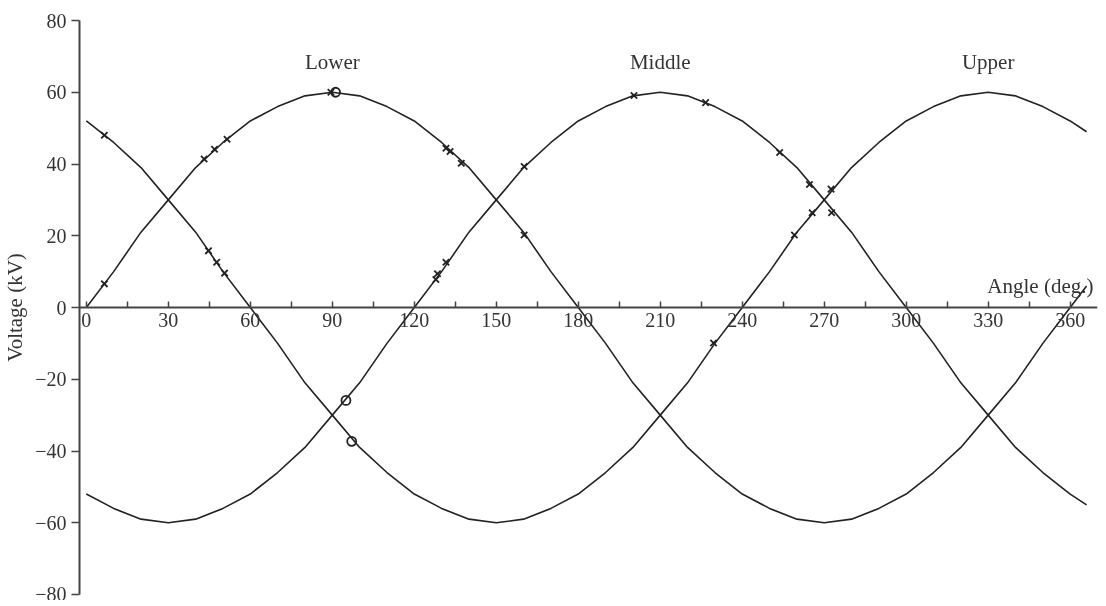 The height and width of the screenshot is (606, 1106). Describe the element at coordinates (51, 379) in the screenshot. I see `y-tick-label: −20` at that location.